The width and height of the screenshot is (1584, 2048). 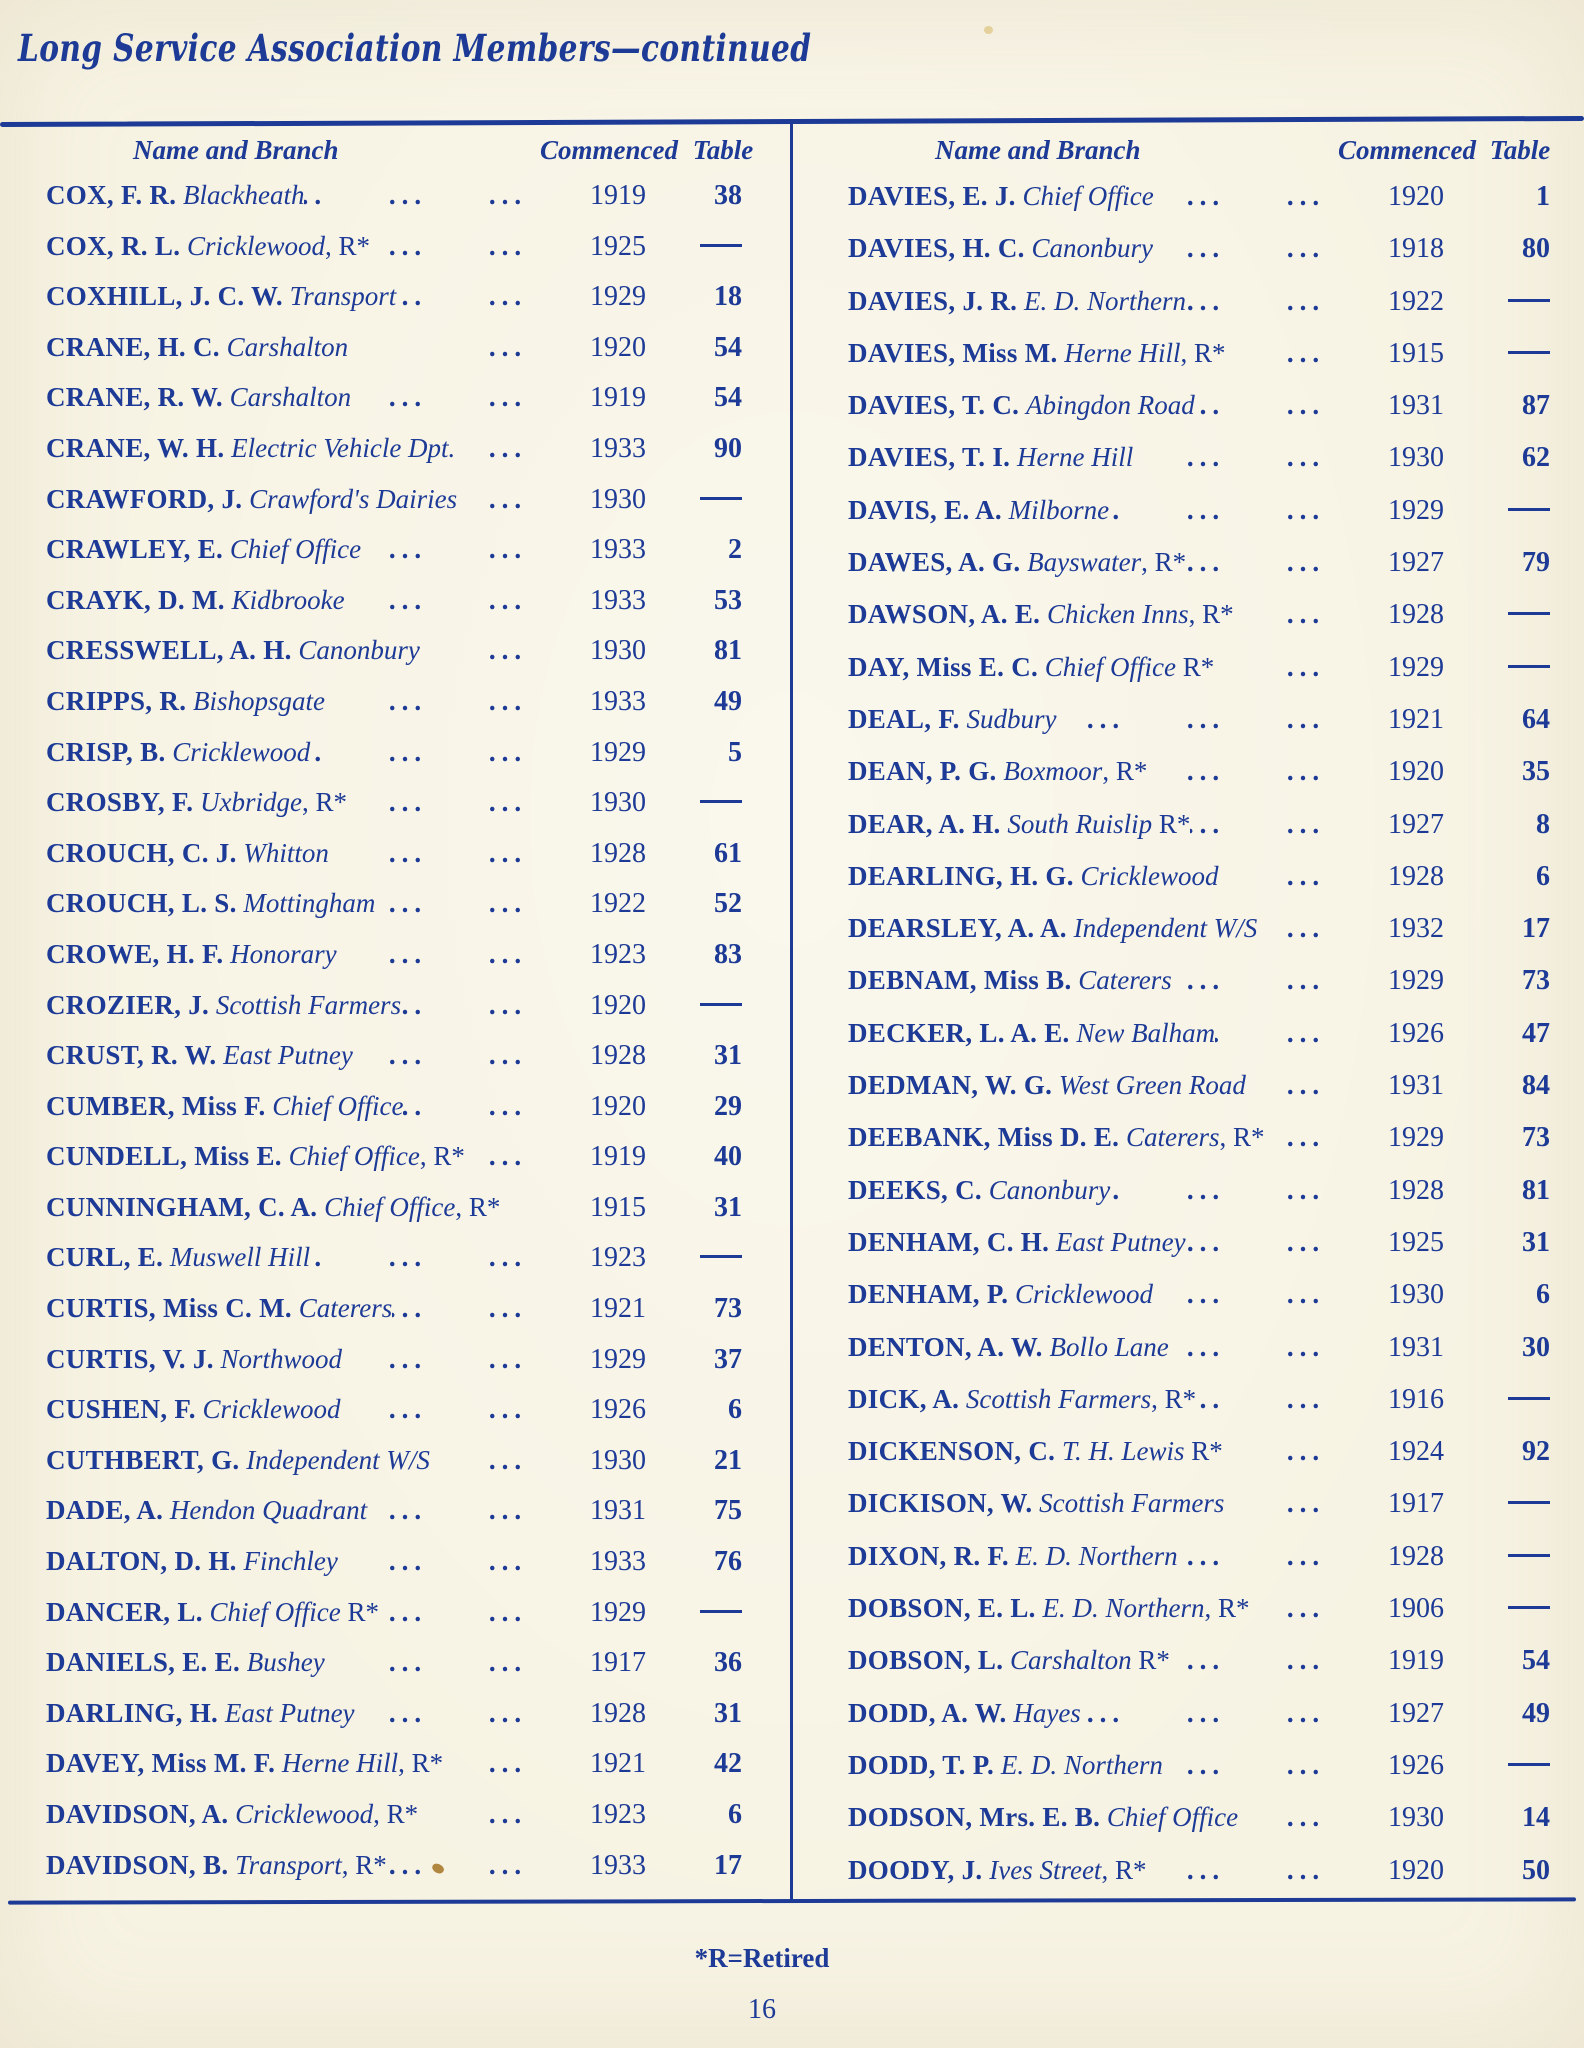 What do you see at coordinates (1125, 980) in the screenshot?
I see `member-branch: Caterers` at bounding box center [1125, 980].